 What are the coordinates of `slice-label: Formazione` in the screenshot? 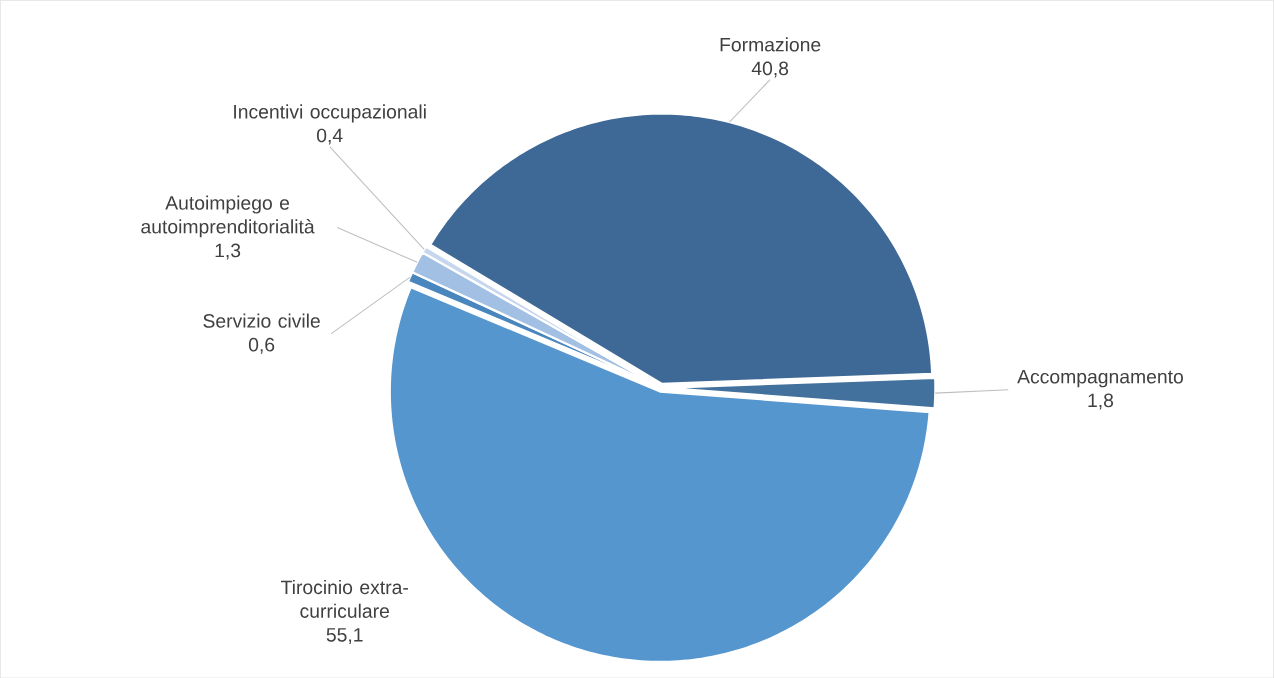 It's located at (770, 44).